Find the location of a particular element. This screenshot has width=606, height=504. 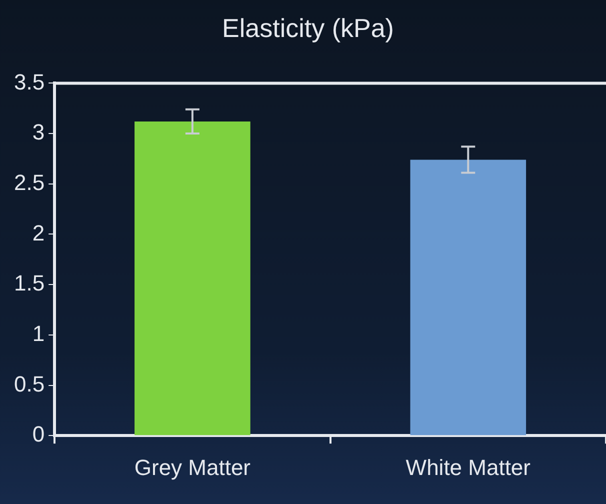

y-tick-label: 2 is located at coordinates (38, 233).